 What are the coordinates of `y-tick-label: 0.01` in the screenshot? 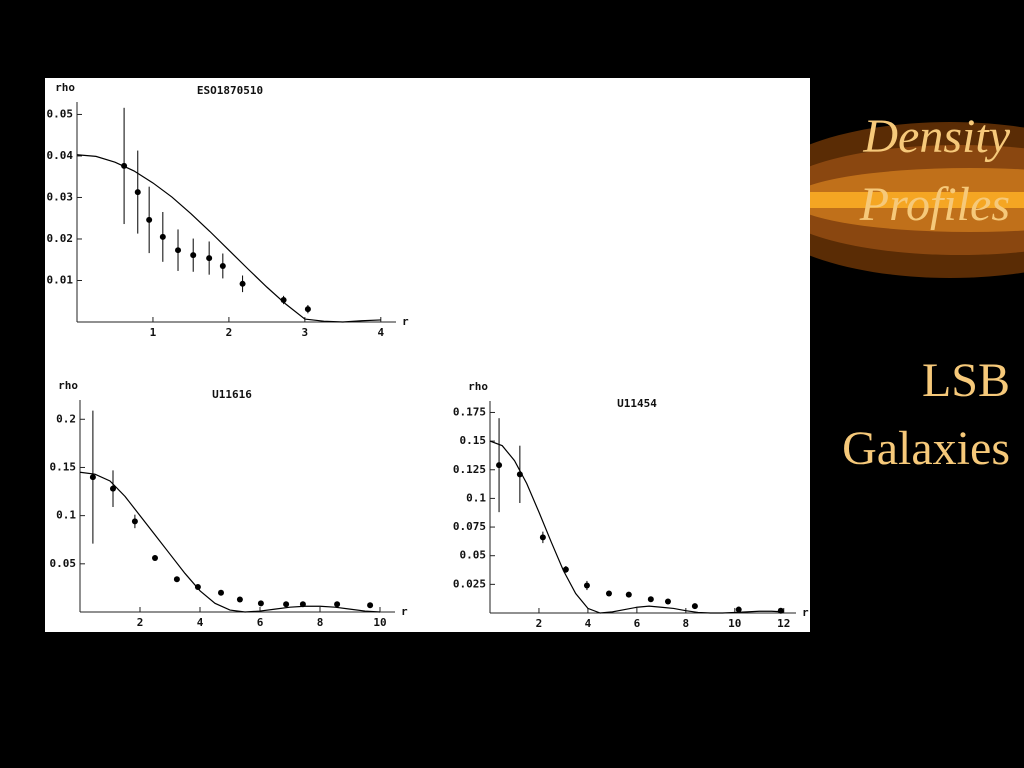 It's located at (60, 279).